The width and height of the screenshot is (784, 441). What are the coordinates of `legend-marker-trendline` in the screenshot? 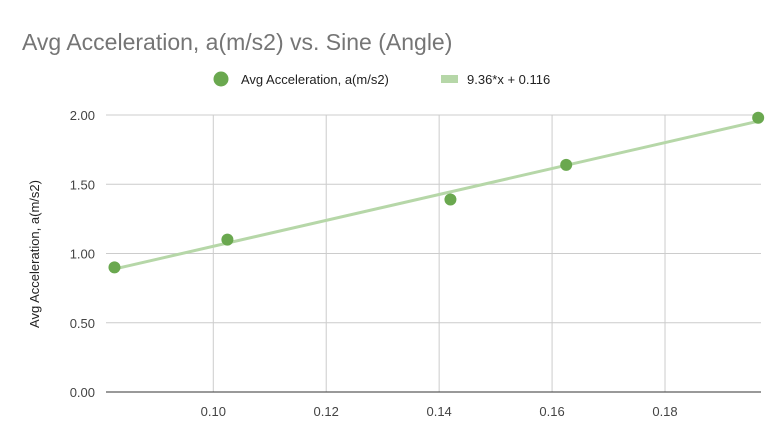 It's located at (449, 79).